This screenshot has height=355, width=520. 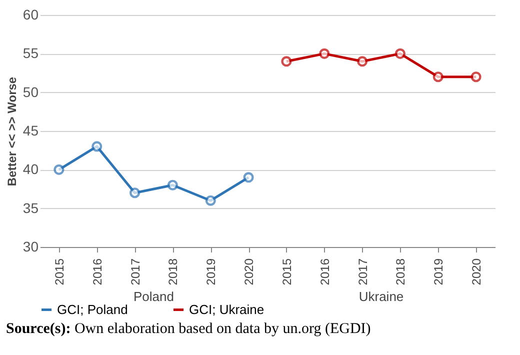 I want to click on y-tick-label: 35, so click(x=30, y=208).